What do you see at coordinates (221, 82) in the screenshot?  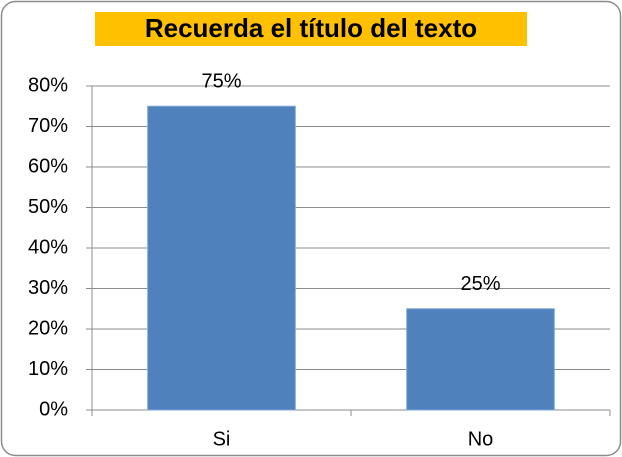 I see `data-label: 75%` at bounding box center [221, 82].